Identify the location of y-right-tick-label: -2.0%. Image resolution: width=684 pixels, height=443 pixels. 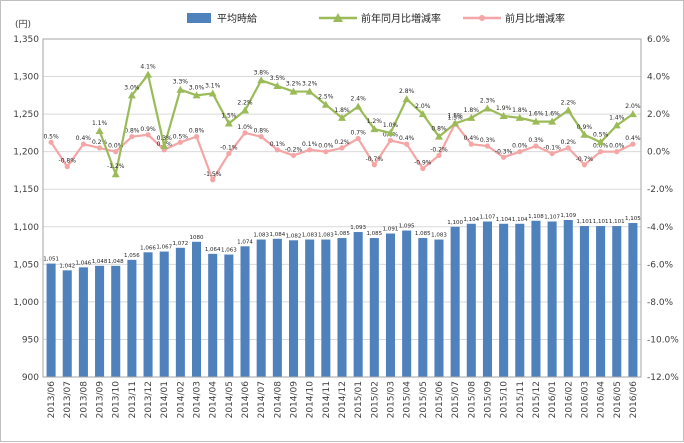
(660, 190).